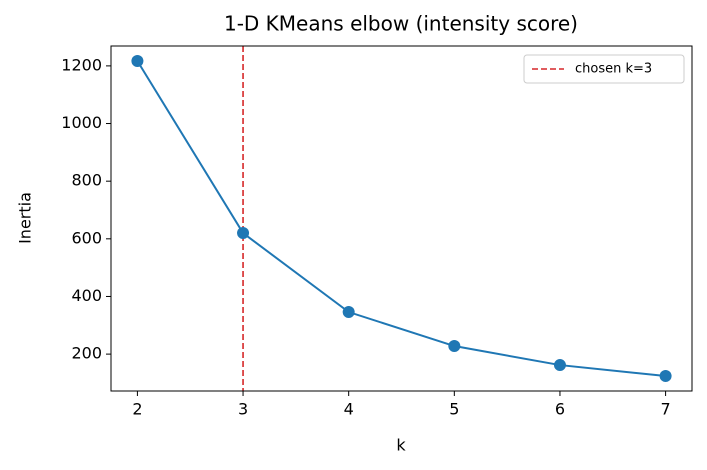  I want to click on legend-box, so click(604, 69).